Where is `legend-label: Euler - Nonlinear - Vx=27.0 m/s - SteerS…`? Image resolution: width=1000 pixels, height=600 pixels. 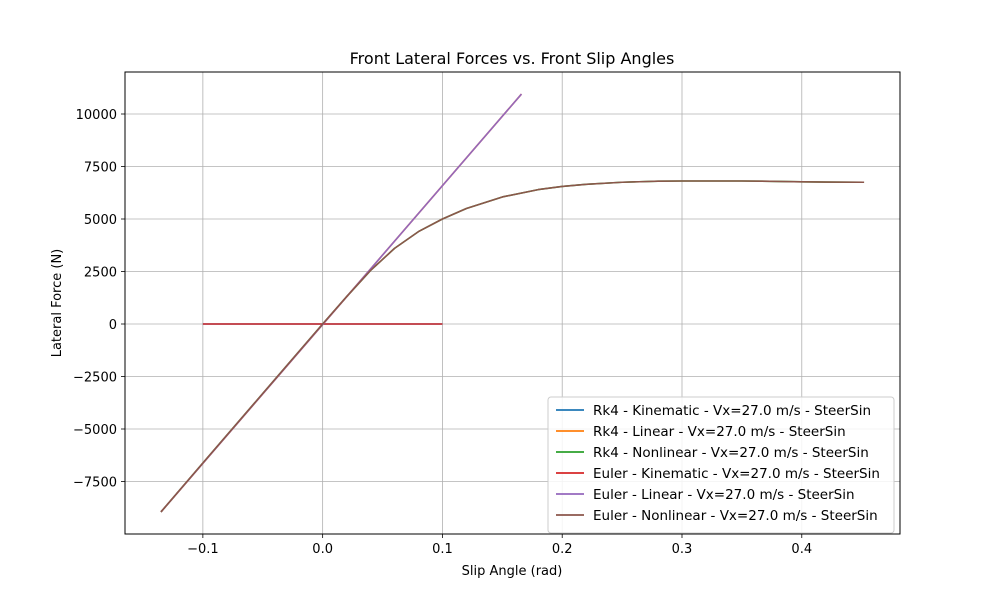
legend-label: Euler - Nonlinear - Vx=27.0 m/s - SteerS… is located at coordinates (735, 516).